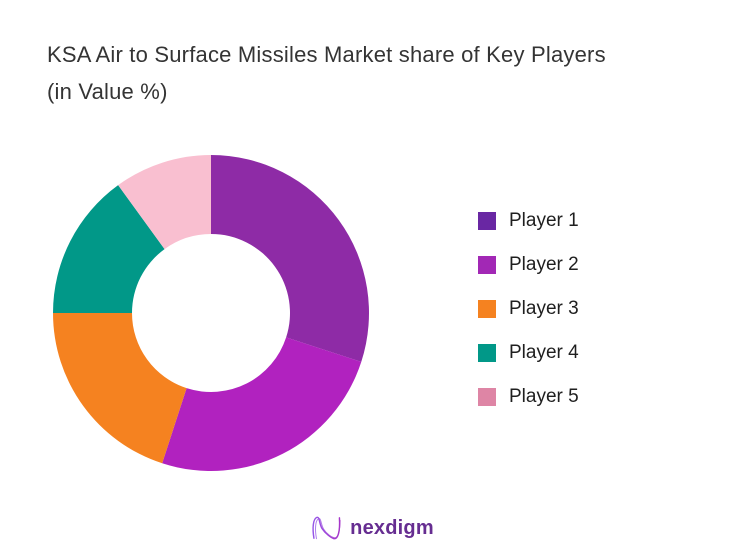  Describe the element at coordinates (544, 264) in the screenshot. I see `legend-label: Player 2` at that location.